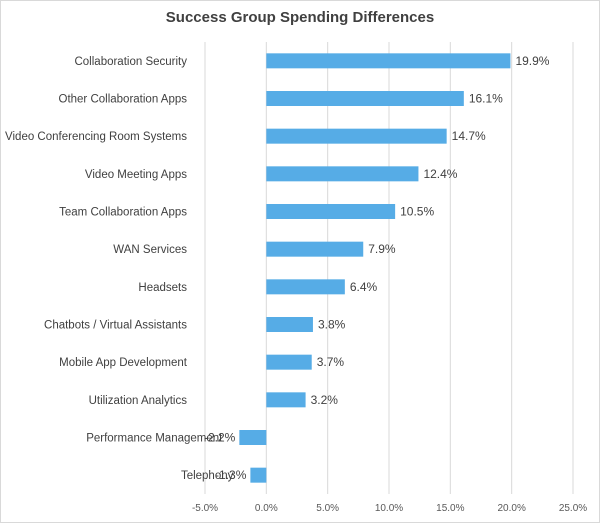 Image resolution: width=600 pixels, height=523 pixels. What do you see at coordinates (332, 325) in the screenshot?
I see `value-label: 3.8%` at bounding box center [332, 325].